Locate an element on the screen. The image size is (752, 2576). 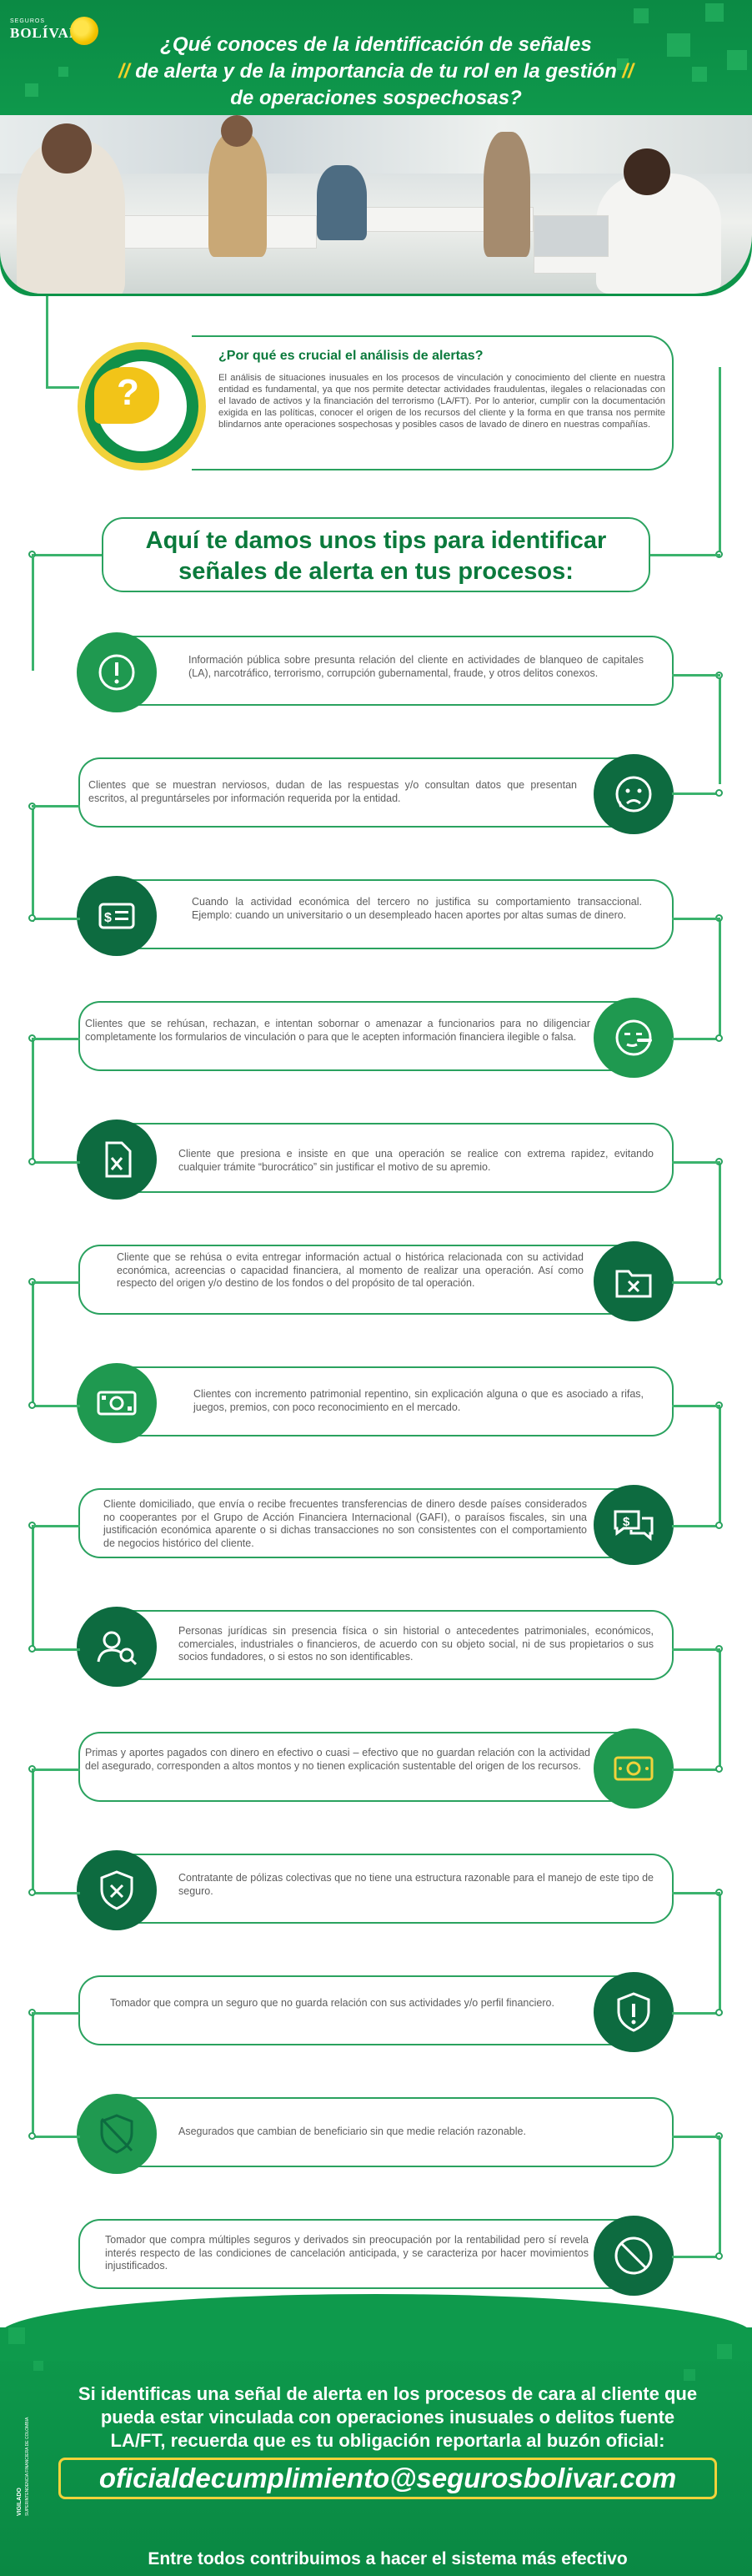
prohibited-icon is located at coordinates (634, 2256).